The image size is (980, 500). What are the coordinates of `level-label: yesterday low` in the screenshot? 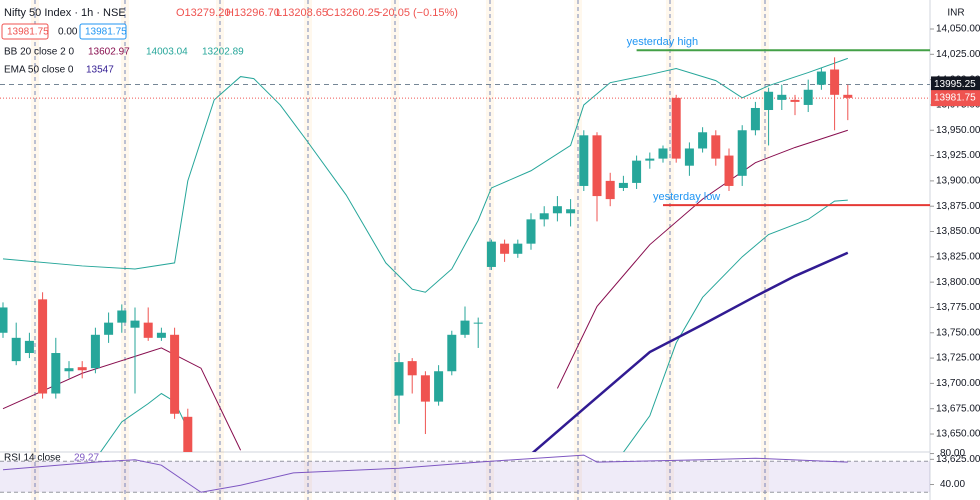 It's located at (686, 197).